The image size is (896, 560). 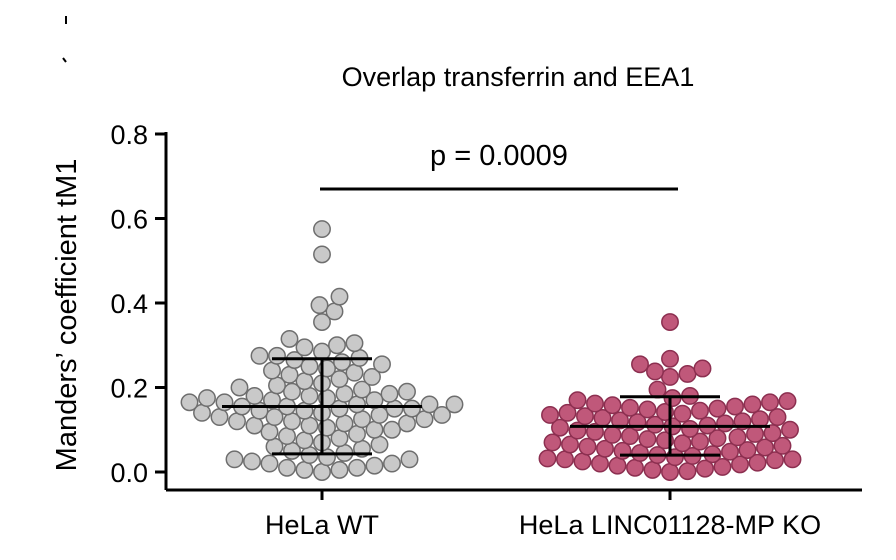 I want to click on y-axis: 0.0 0.2 0.4 0.6 0.8, so click(x=139, y=305).